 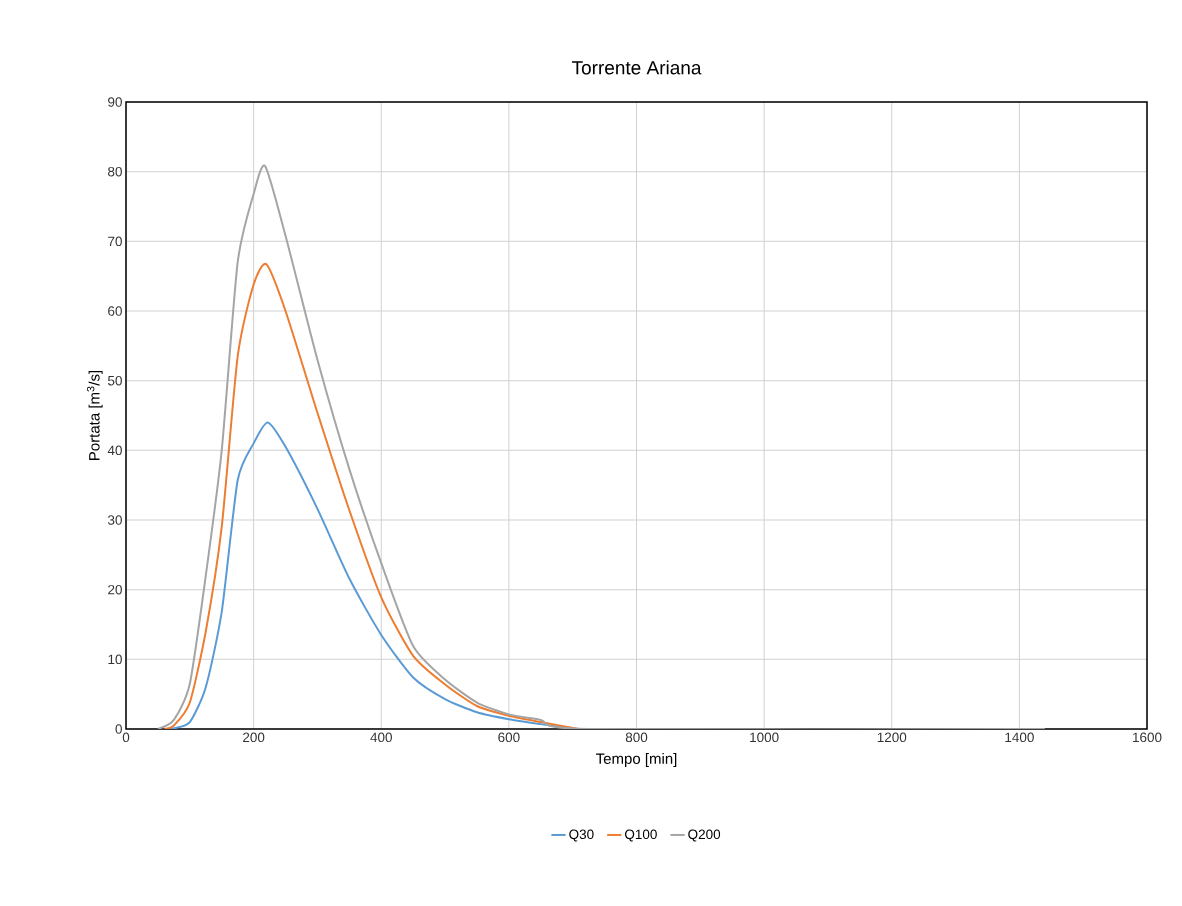 I want to click on y-axis-title: Portata [m$^{3}$/s], so click(x=94, y=415).